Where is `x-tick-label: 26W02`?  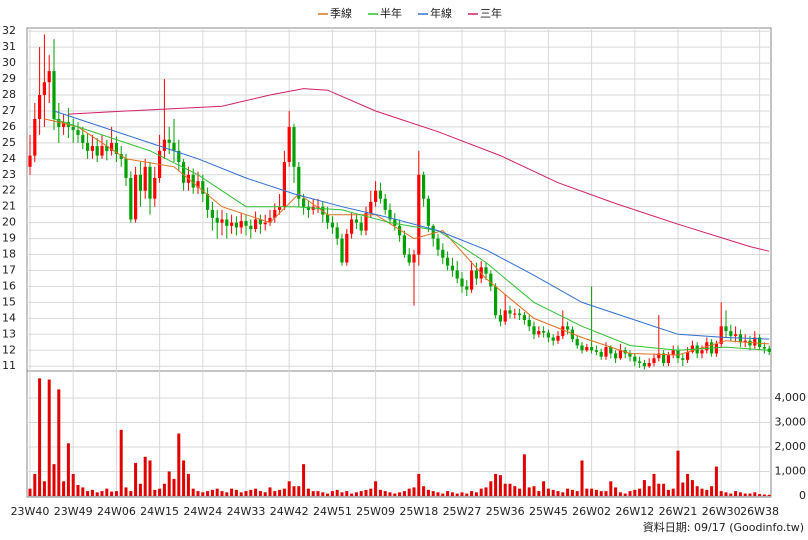 x-tick-label: 26W02 is located at coordinates (591, 511).